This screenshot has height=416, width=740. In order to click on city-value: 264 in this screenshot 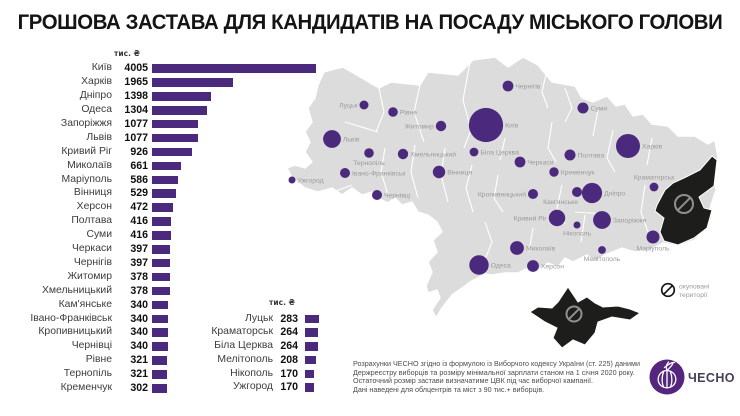, I will do `click(289, 332)`.